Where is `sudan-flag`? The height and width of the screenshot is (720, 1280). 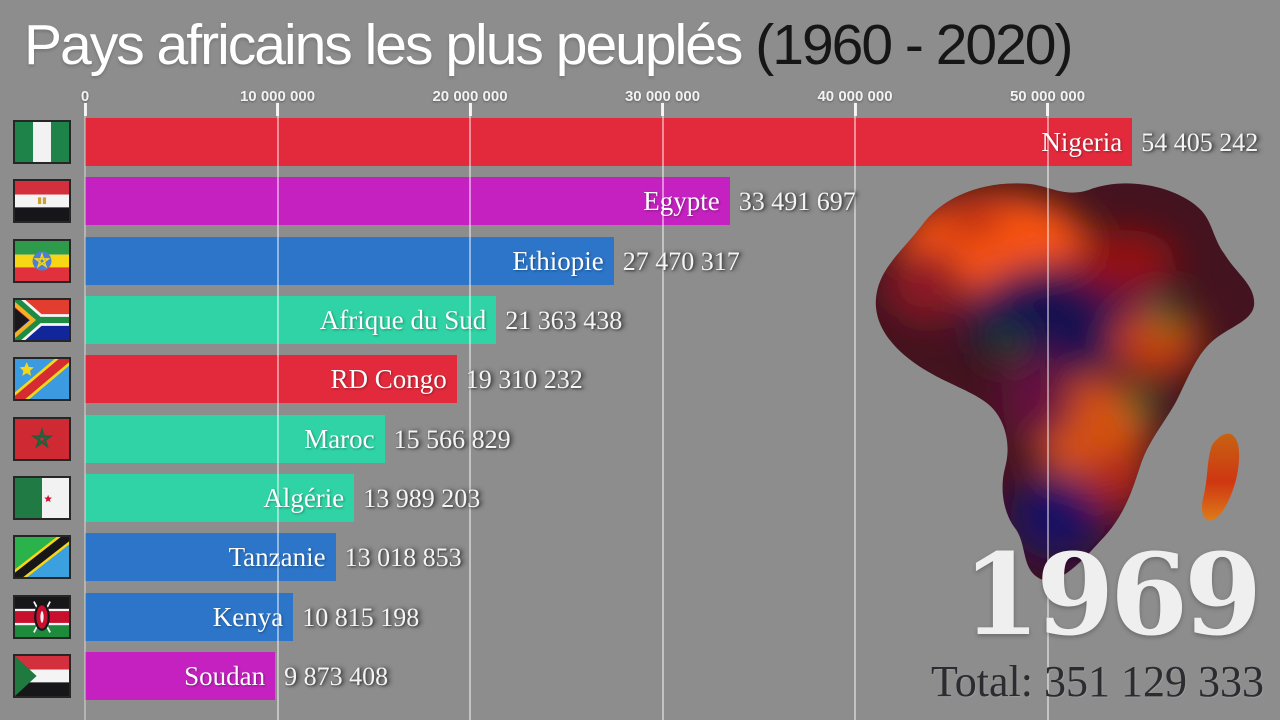
sudan-flag is located at coordinates (42, 676).